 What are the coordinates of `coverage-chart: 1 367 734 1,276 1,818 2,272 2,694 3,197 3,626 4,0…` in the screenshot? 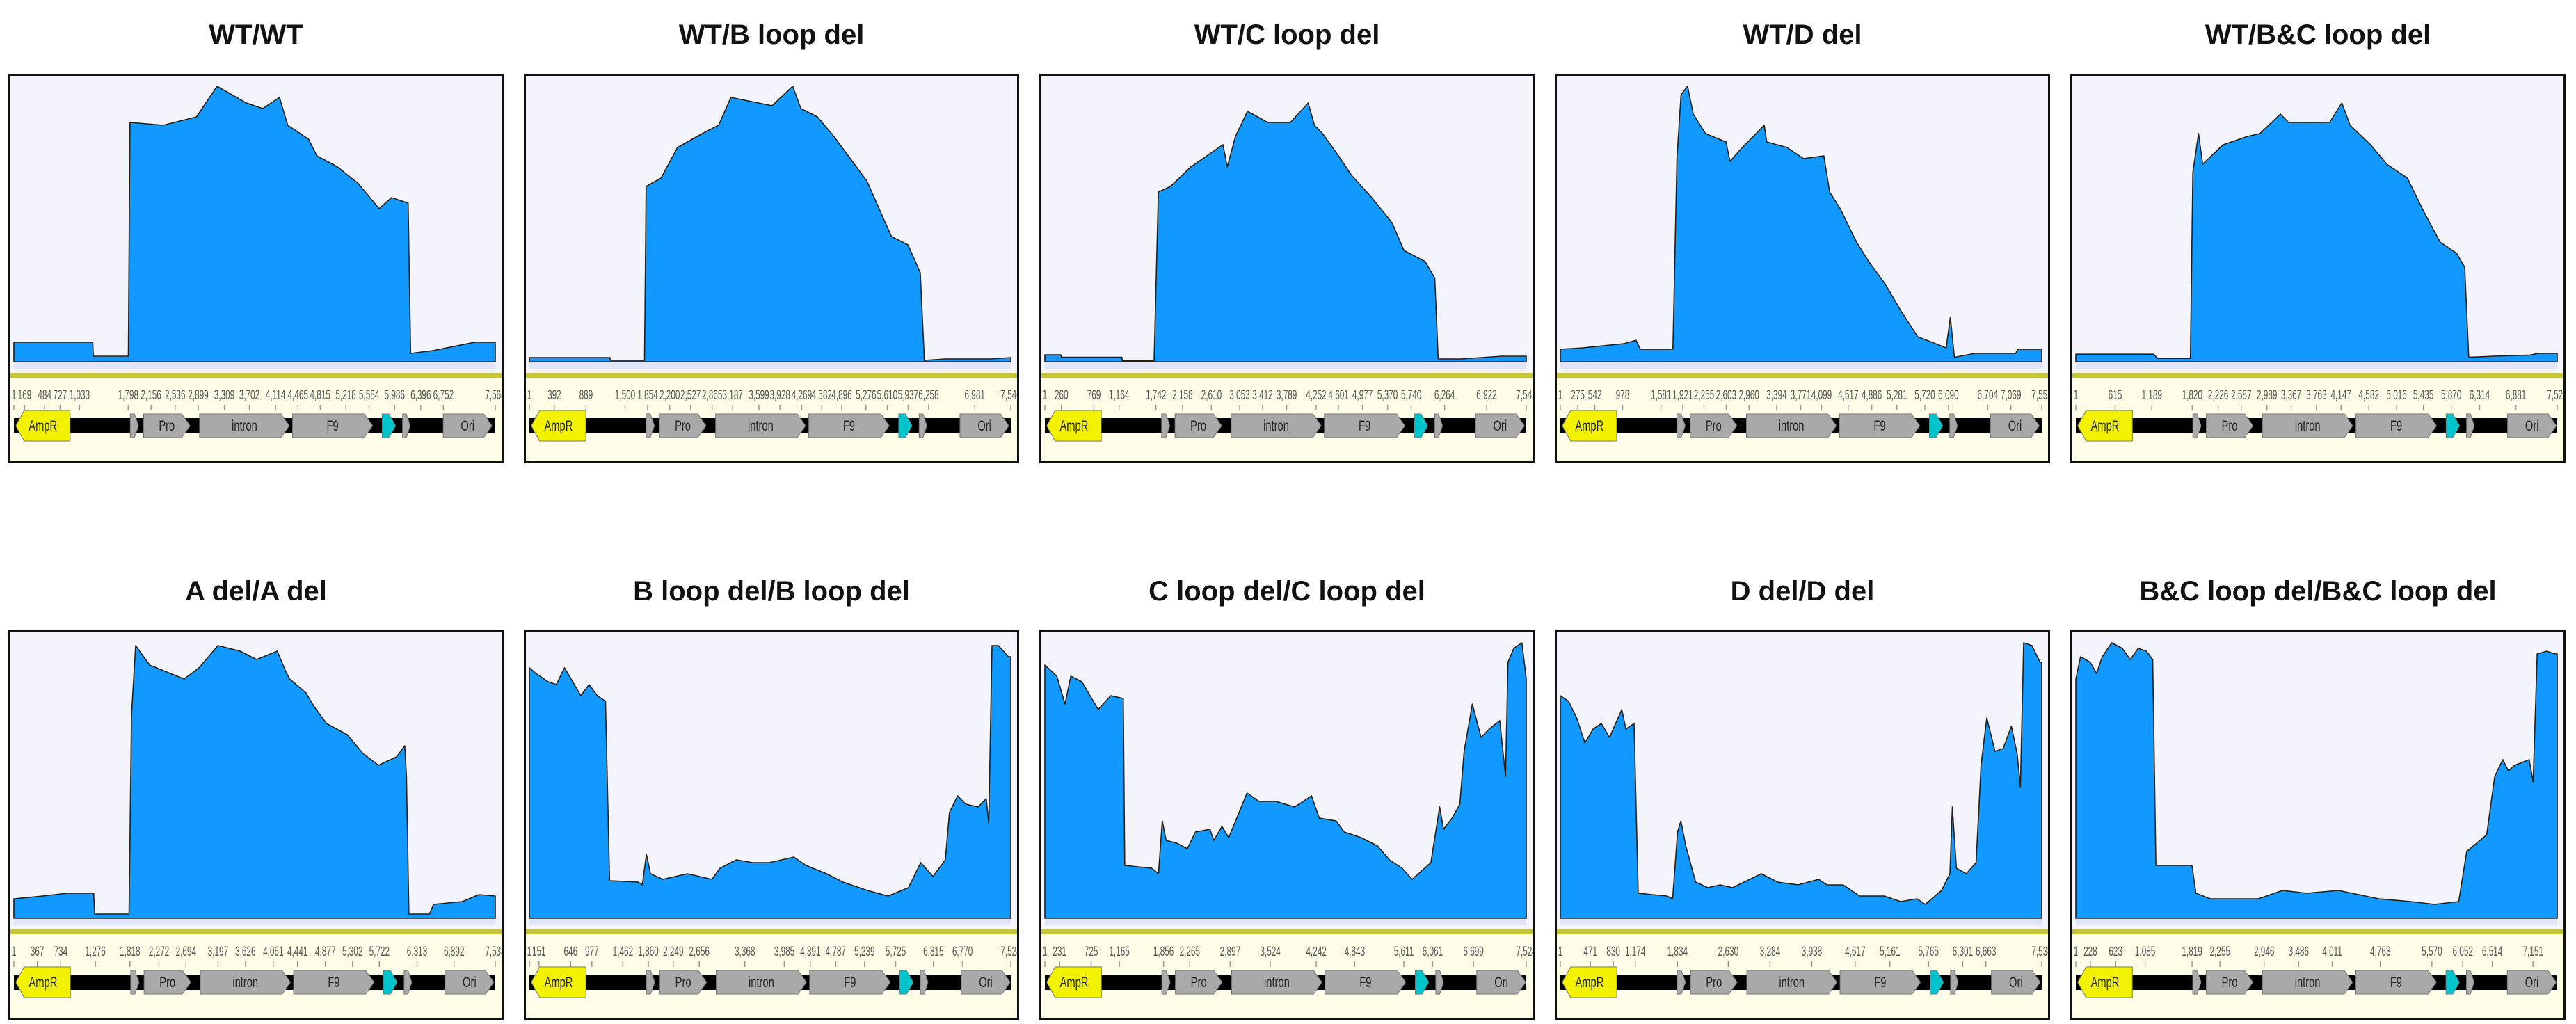 It's located at (256, 815).